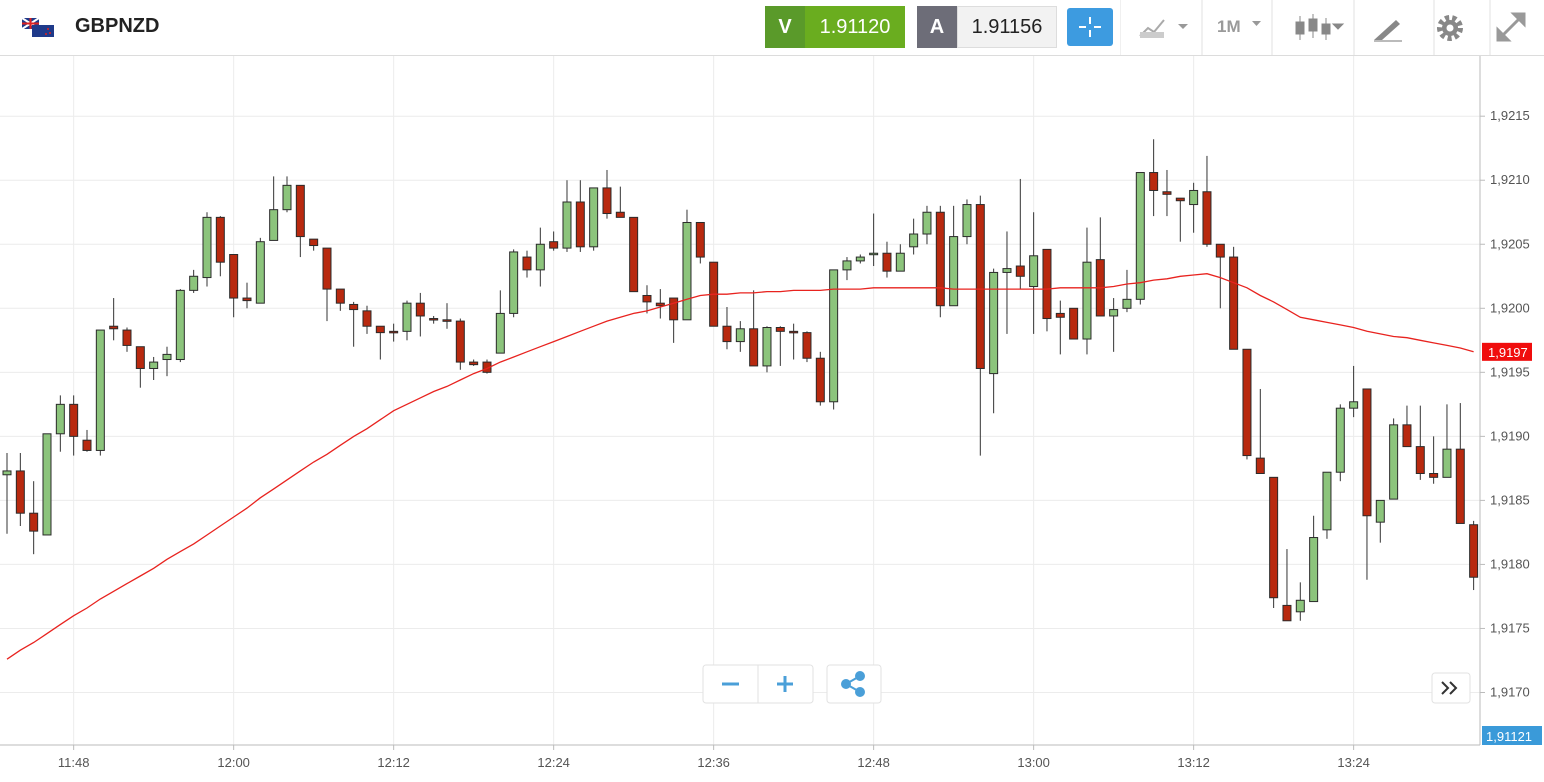 The width and height of the screenshot is (1544, 782). I want to click on x-tick-label: 13:24, so click(1353, 762).